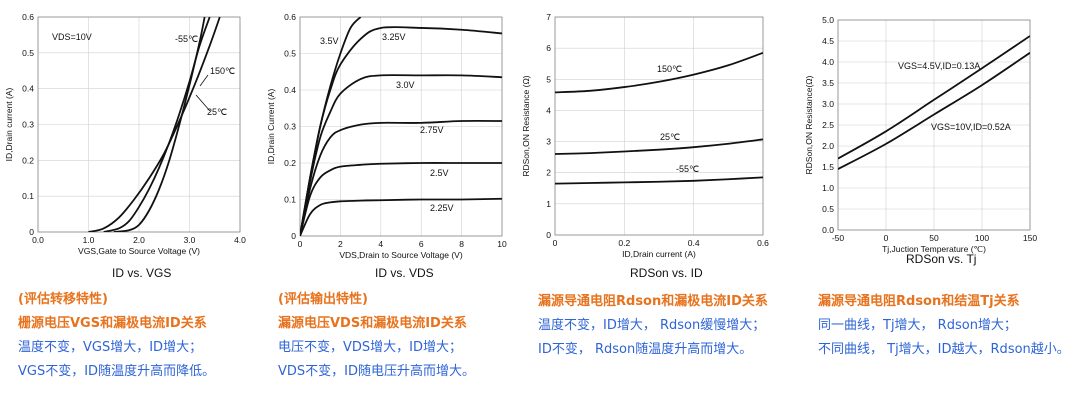 This screenshot has width=1080, height=403. Describe the element at coordinates (828, 62) in the screenshot. I see `y-tick-label: 4.0` at that location.